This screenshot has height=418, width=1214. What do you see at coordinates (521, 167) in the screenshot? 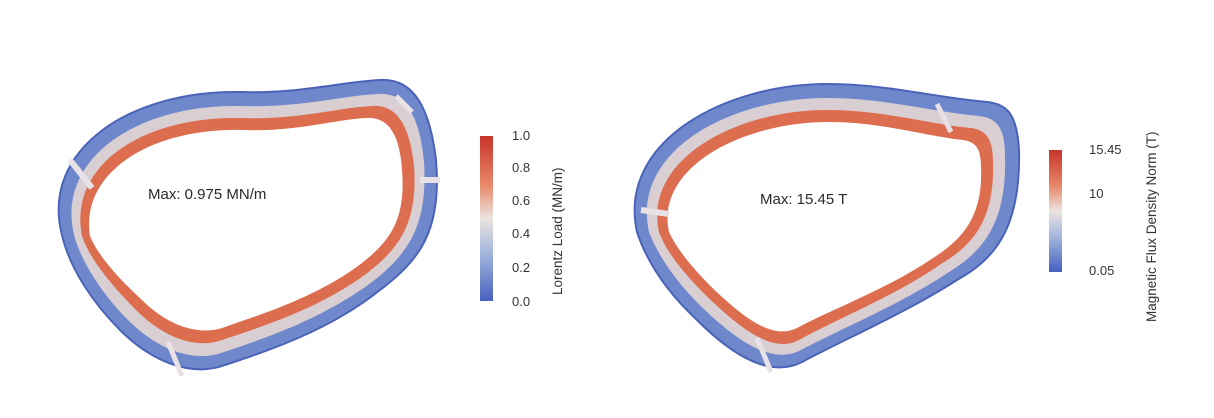
I see `colorbar-tick: 0.8` at bounding box center [521, 167].